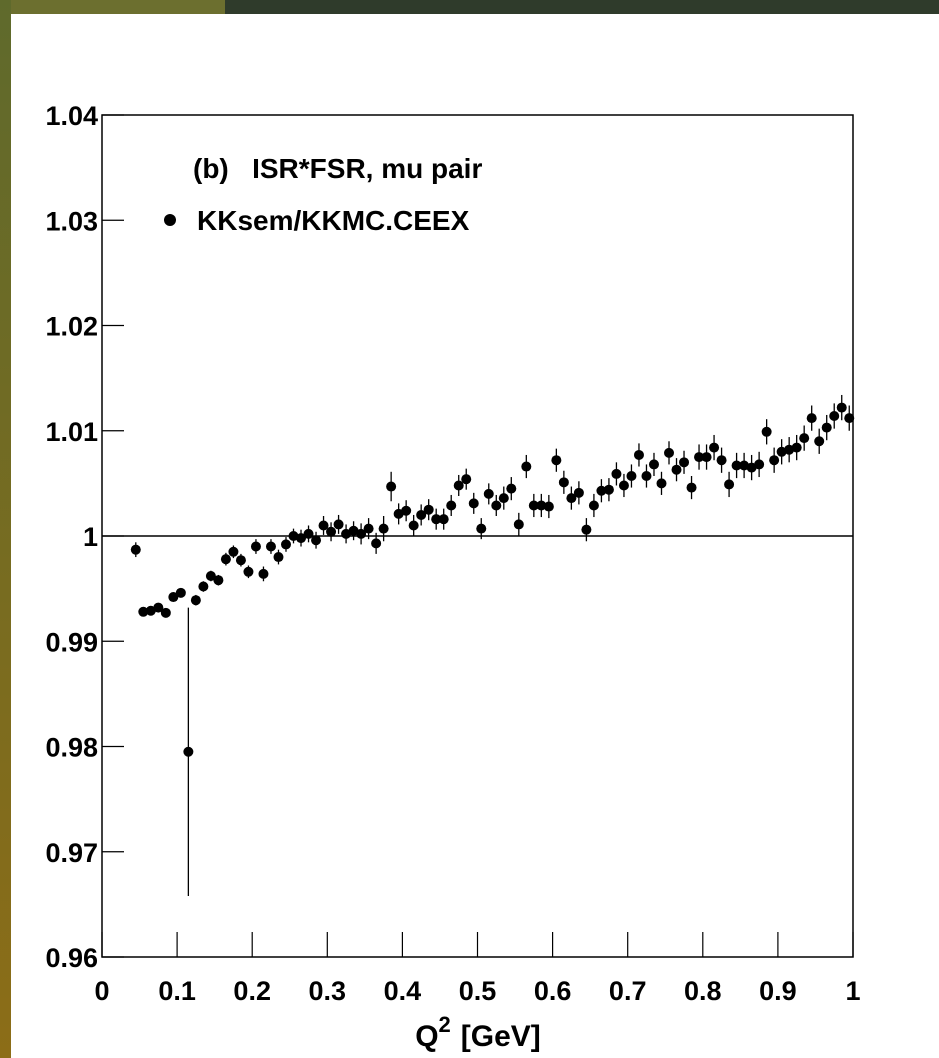  Describe the element at coordinates (90, 537) in the screenshot. I see `y-tick-label: 1` at that location.